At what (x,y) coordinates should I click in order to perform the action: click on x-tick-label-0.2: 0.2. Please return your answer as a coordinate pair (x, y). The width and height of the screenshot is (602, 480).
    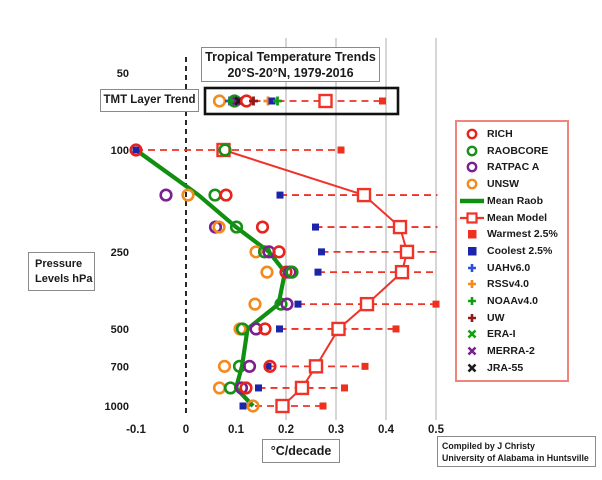
    Looking at the image, I should click on (286, 430).